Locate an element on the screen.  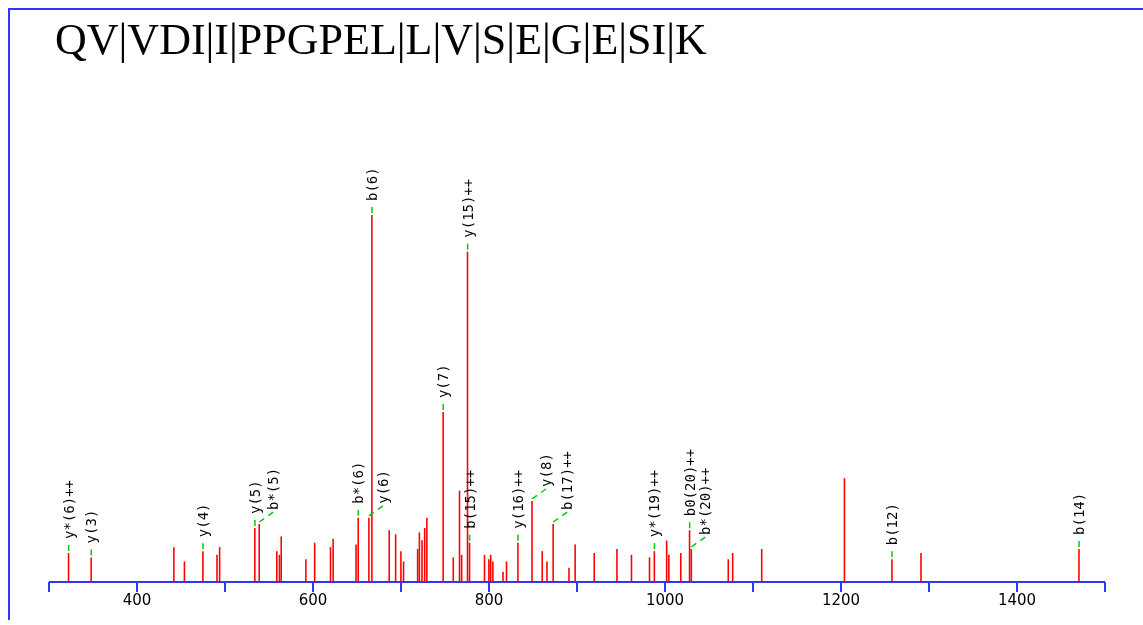
annotation: b(17)++ is located at coordinates (567, 481).